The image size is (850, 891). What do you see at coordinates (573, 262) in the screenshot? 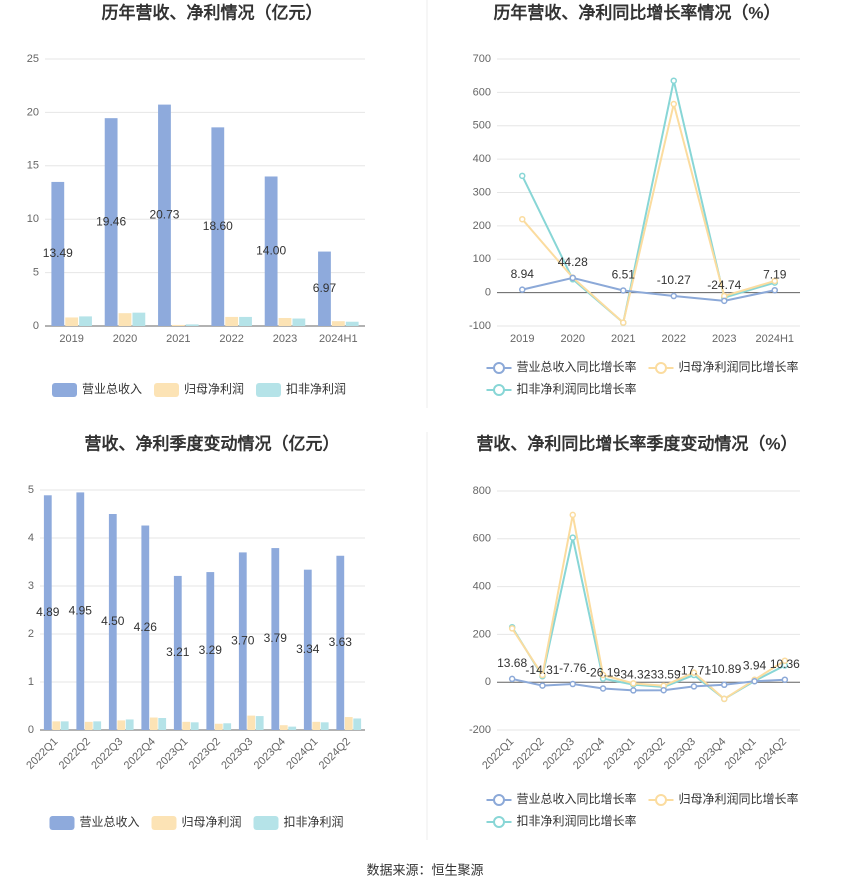
I see `data-label: 44.28` at bounding box center [573, 262].